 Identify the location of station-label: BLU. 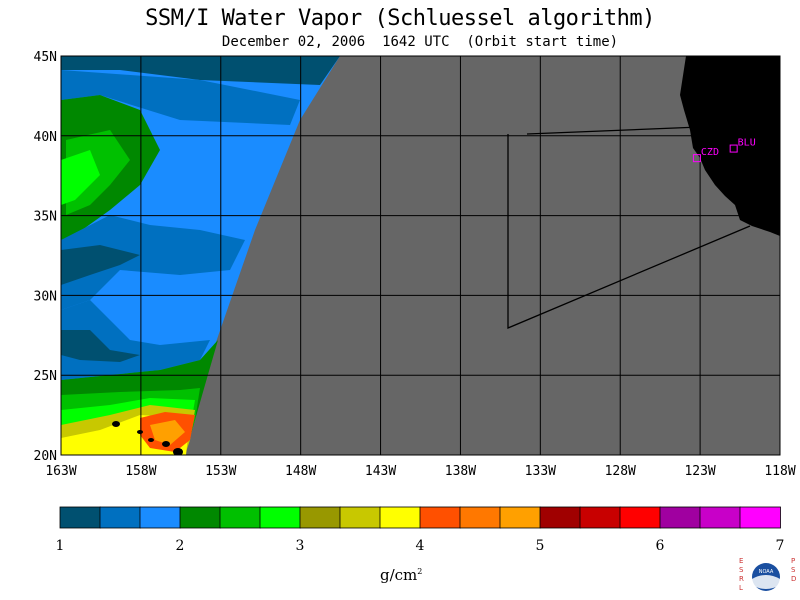
(747, 143).